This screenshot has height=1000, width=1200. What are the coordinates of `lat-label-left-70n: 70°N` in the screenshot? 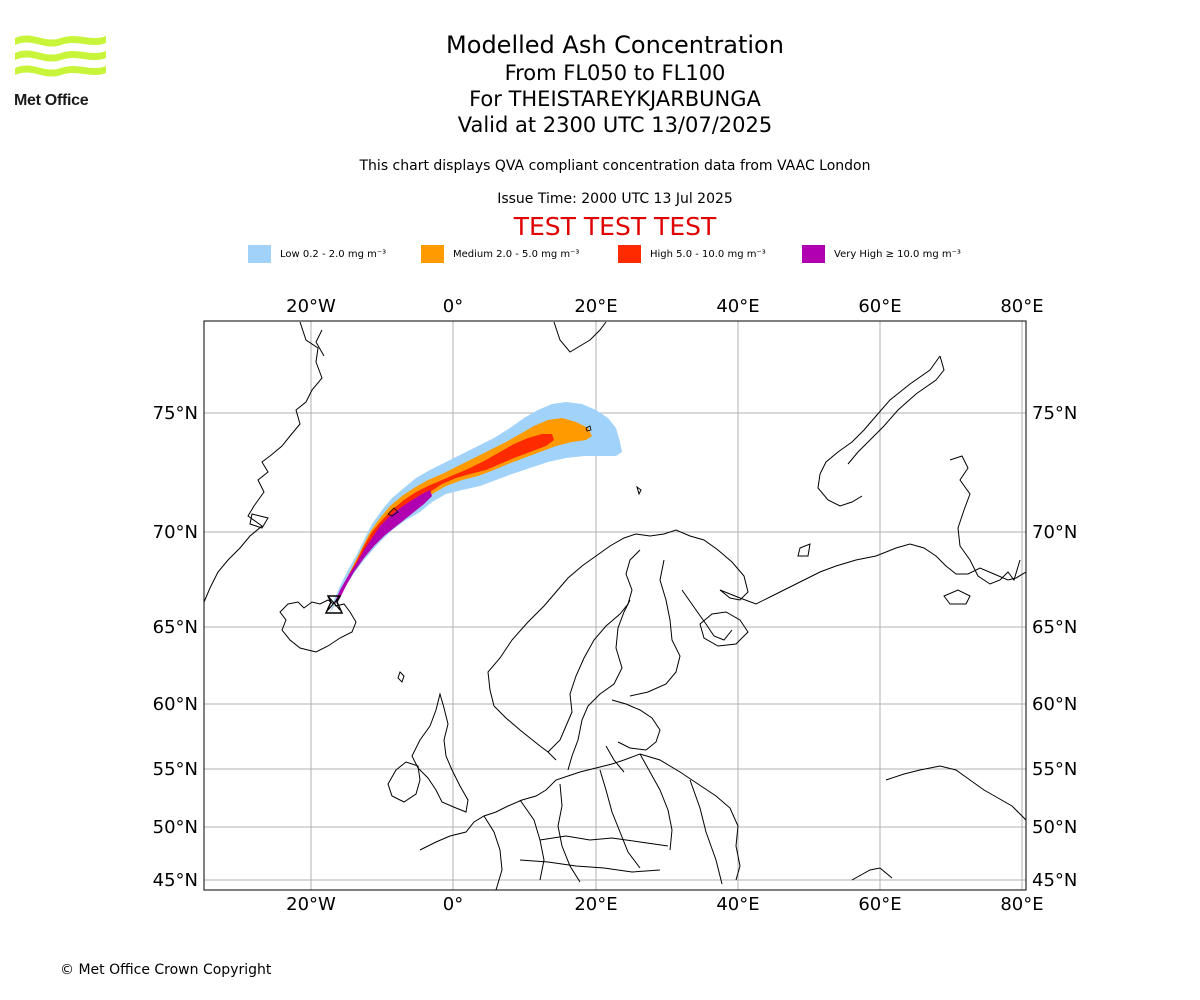 It's located at (175, 532).